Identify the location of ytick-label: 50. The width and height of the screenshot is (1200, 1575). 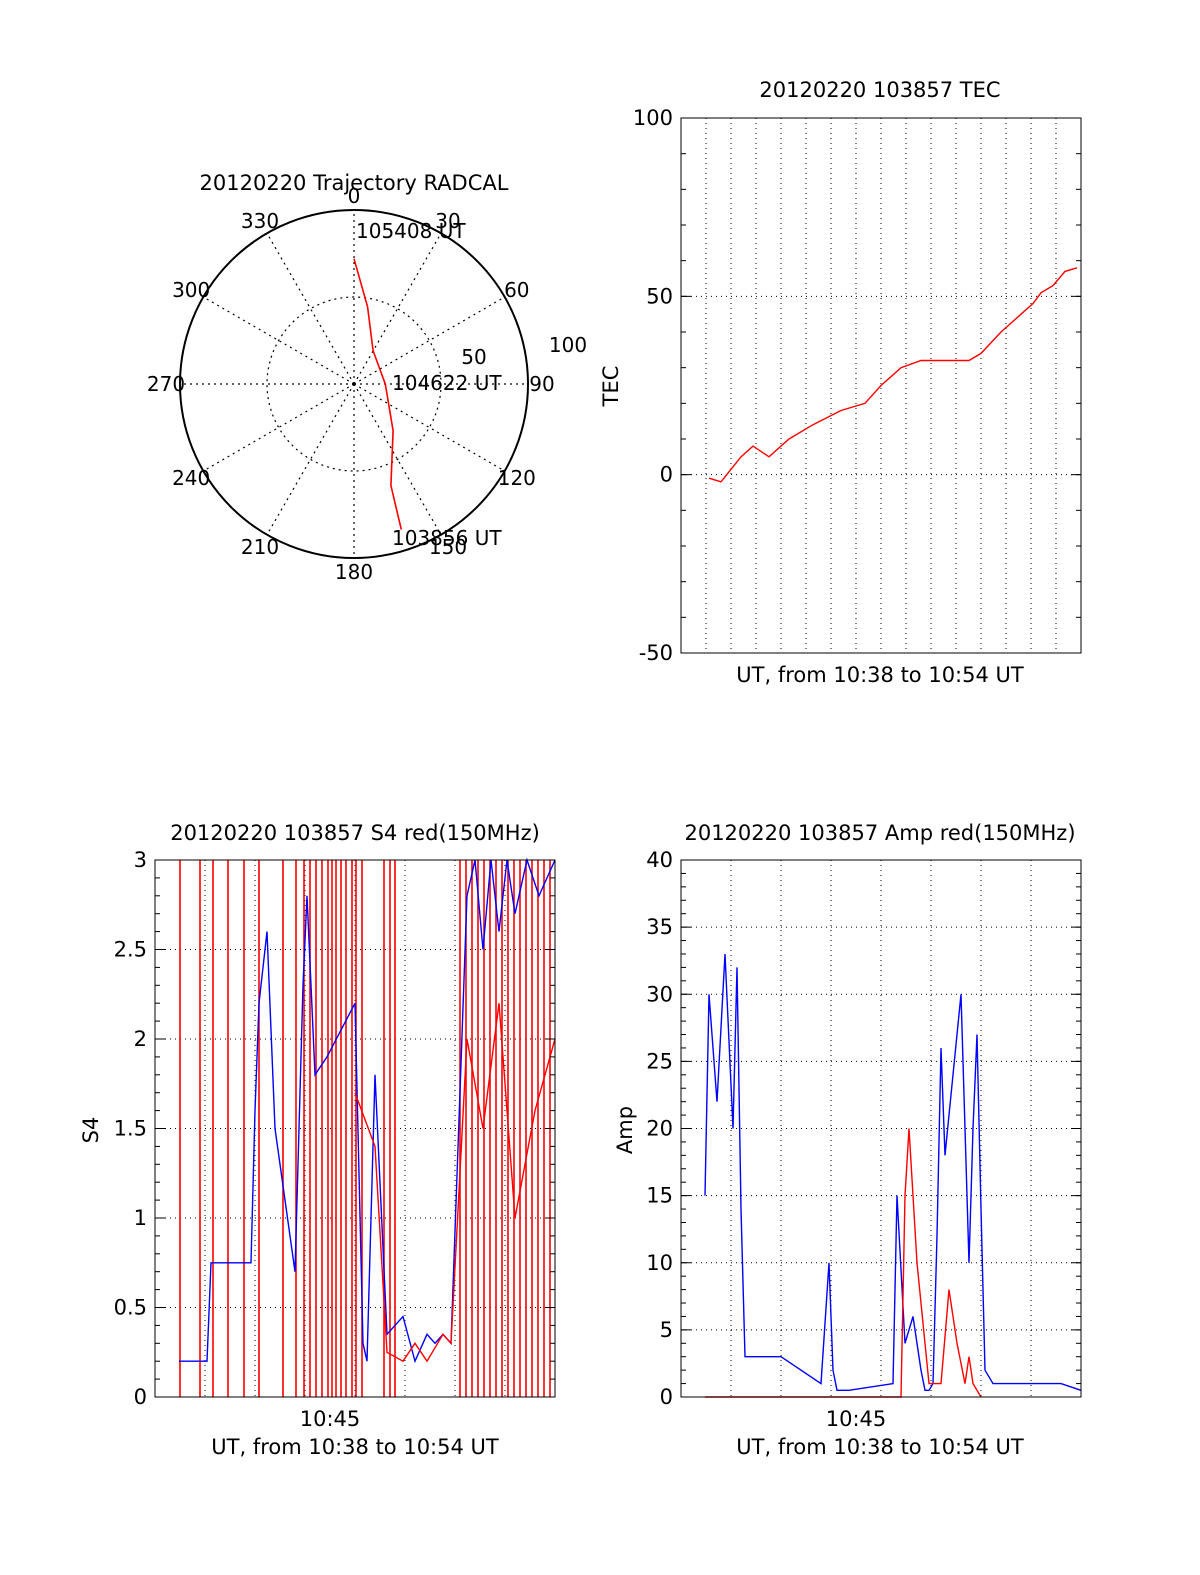
(659, 296).